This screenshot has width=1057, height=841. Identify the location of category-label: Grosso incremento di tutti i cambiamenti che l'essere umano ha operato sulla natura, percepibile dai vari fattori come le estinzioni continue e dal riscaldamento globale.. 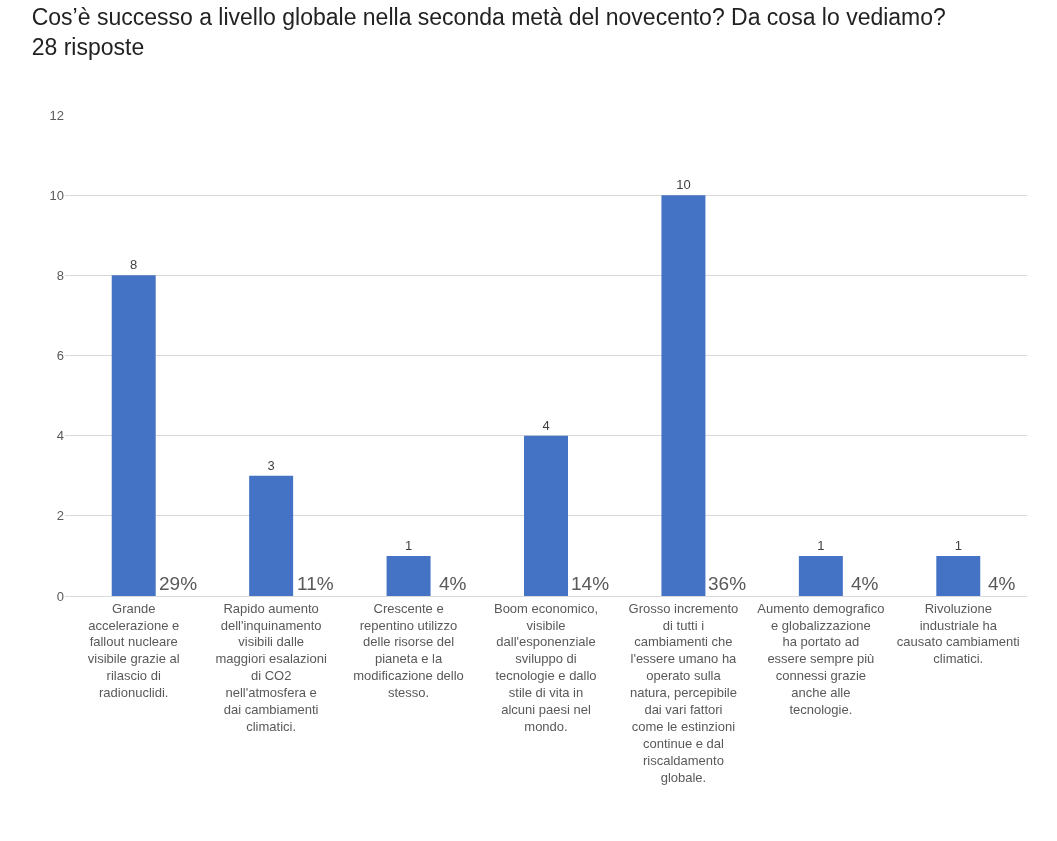
(683, 692).